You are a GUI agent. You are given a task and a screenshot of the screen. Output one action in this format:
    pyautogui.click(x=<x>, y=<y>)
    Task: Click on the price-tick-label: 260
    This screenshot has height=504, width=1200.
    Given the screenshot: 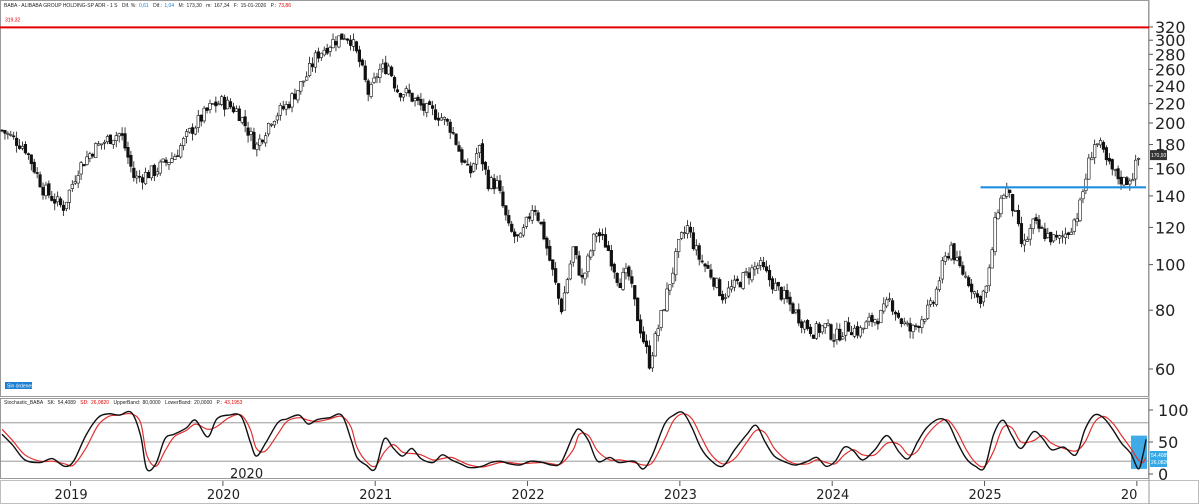 What is the action you would take?
    pyautogui.click(x=1170, y=69)
    